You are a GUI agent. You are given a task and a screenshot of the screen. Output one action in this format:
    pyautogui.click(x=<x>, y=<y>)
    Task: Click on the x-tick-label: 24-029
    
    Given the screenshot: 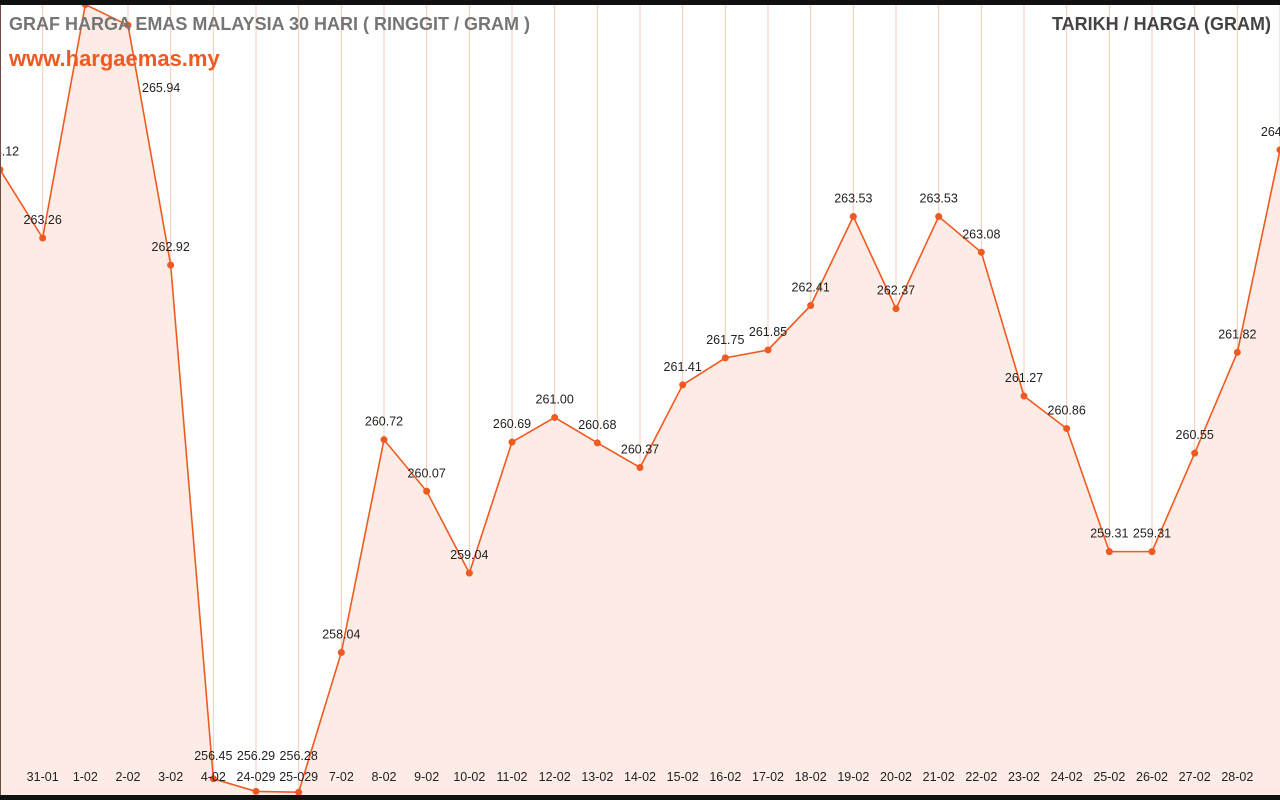 What is the action you would take?
    pyautogui.click(x=256, y=777)
    